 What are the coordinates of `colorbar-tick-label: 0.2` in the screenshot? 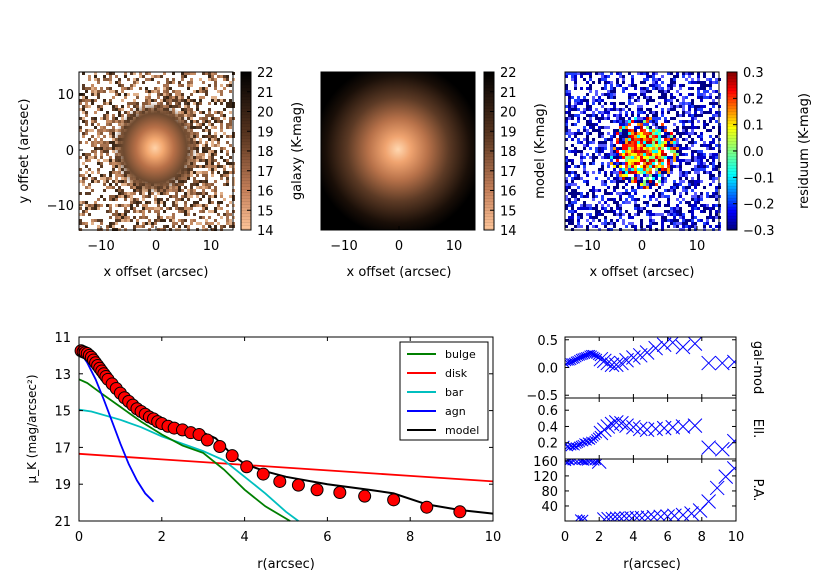 It's located at (753, 99).